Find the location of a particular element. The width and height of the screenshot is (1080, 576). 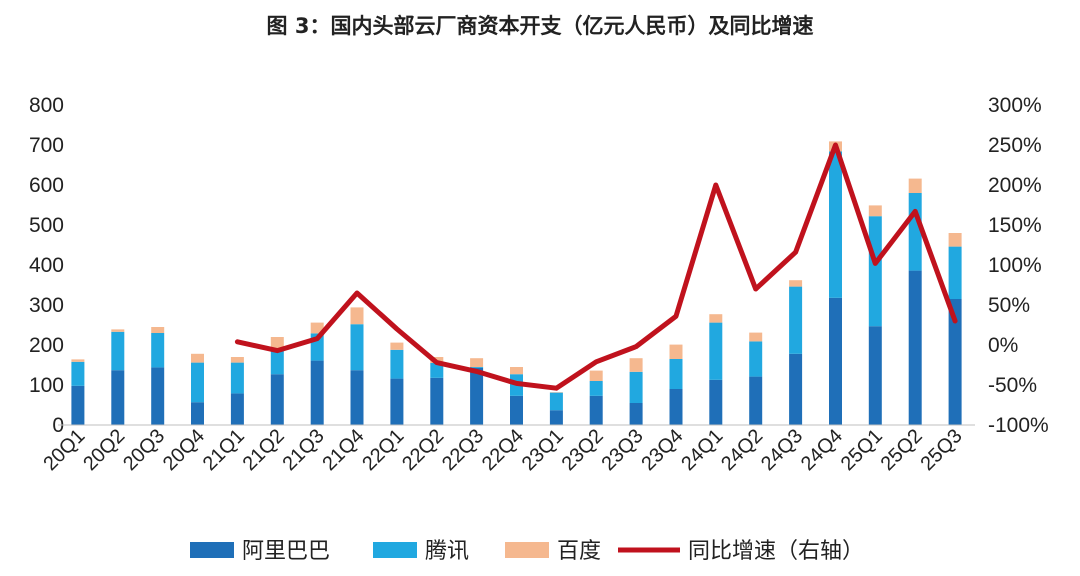

legend-label: 阿里巴巴 is located at coordinates (286, 551).